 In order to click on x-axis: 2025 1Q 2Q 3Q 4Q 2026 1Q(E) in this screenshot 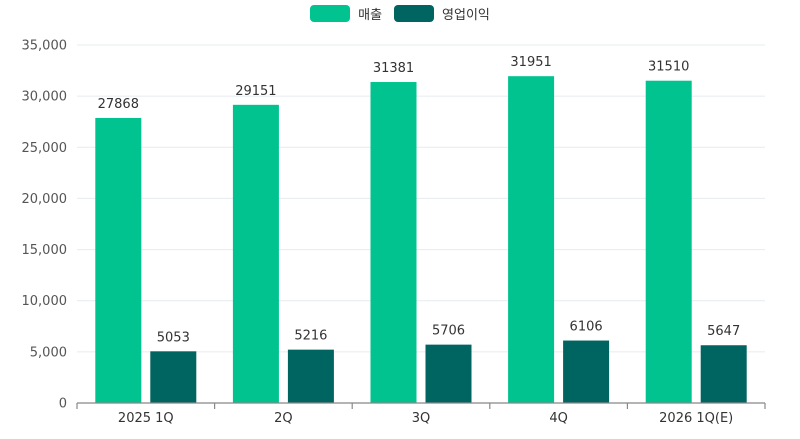, I will do `click(421, 414)`.